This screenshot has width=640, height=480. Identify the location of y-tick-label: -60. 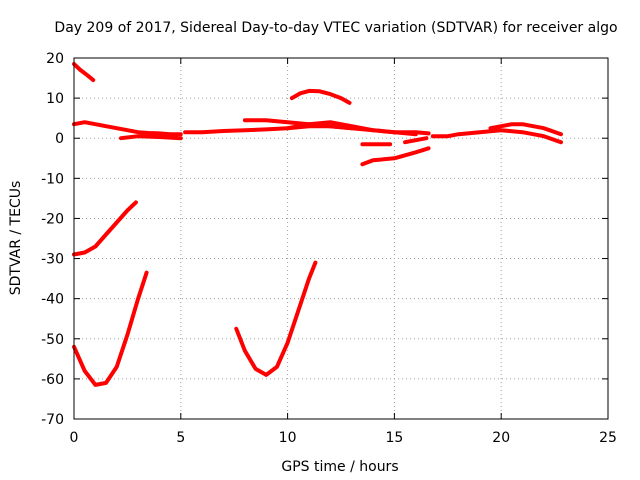
(52, 380).